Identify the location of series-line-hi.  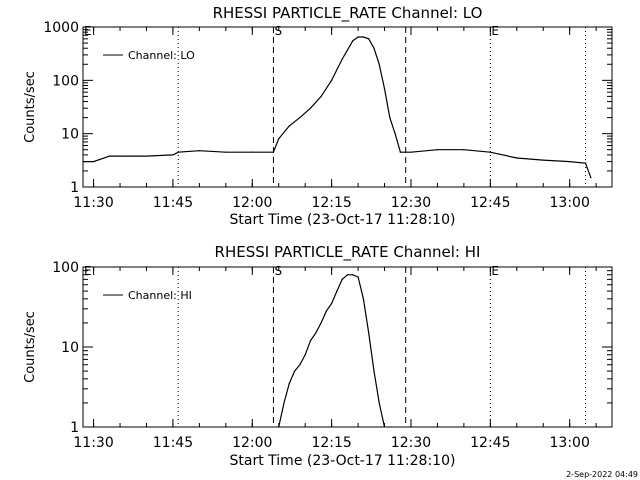
(332, 351).